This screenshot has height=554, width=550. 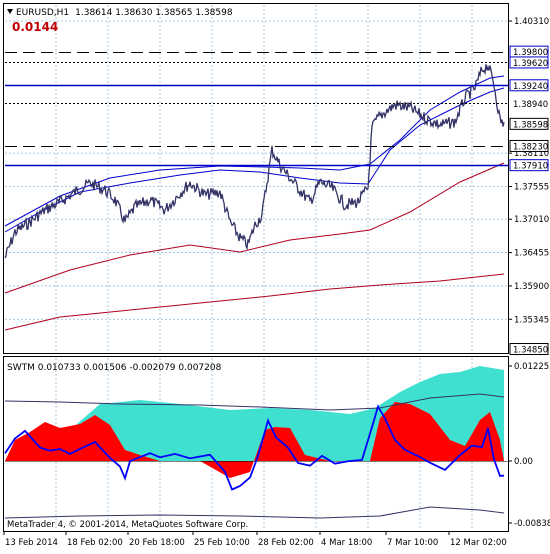 I want to click on price-tag: 1.39620, so click(x=529, y=62).